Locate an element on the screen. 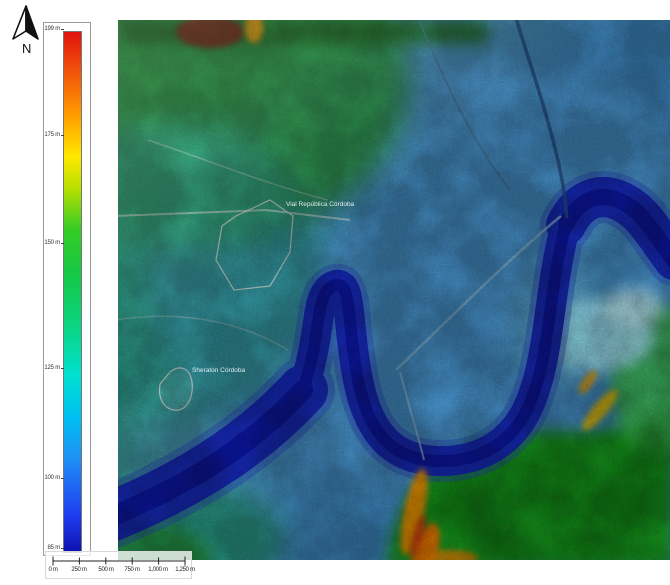 This screenshot has width=670, height=585. legend-tick-85: 85 m is located at coordinates (54, 548).